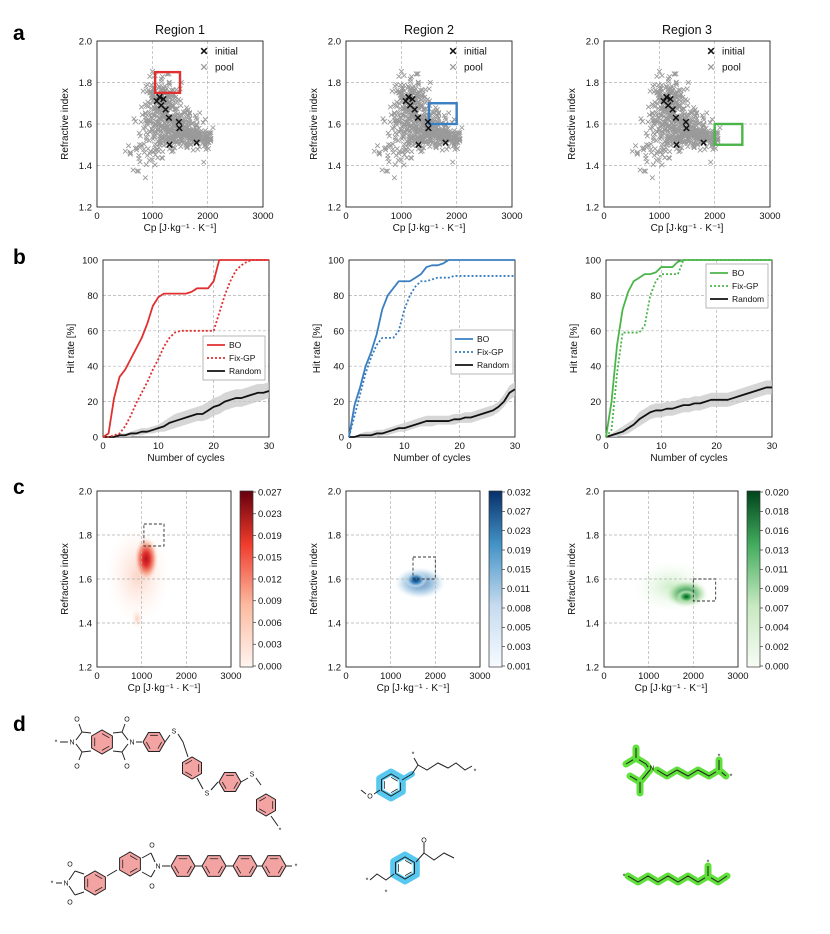 The height and width of the screenshot is (934, 830). What do you see at coordinates (688, 412) in the screenshot?
I see `series-random-line` at bounding box center [688, 412].